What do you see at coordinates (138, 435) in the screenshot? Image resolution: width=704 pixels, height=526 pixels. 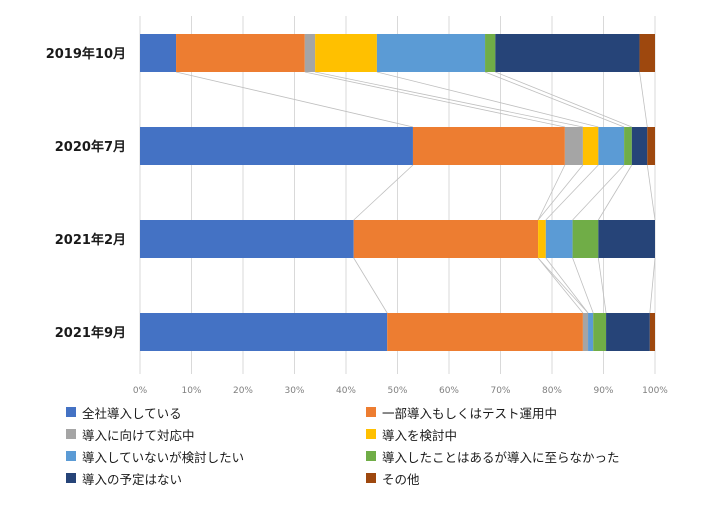 I see `legend-label: 導入に向けて対応中` at bounding box center [138, 435].